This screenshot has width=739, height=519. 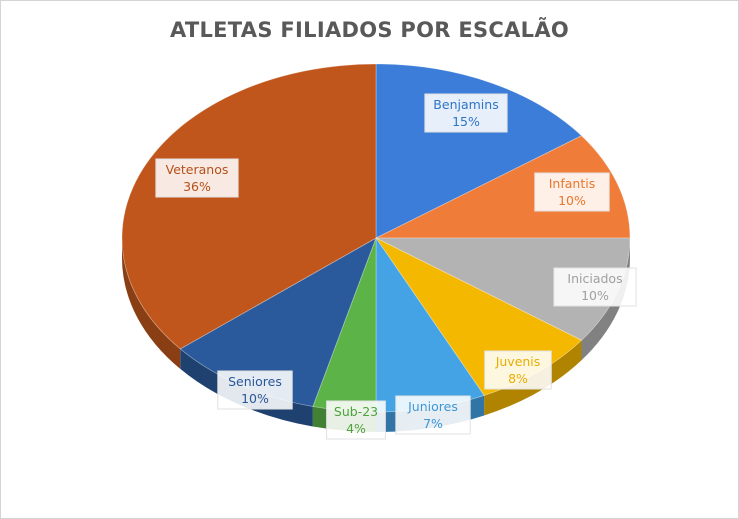 I want to click on data-label-seniores: Seniores 10%, so click(x=255, y=390).